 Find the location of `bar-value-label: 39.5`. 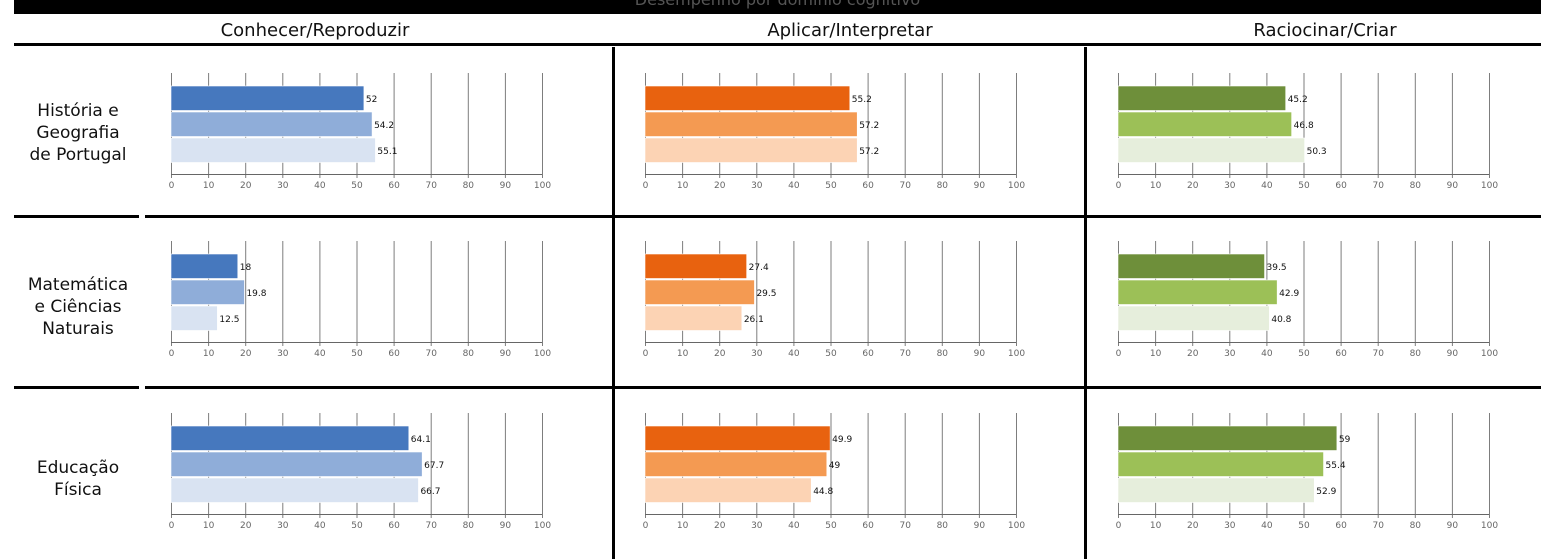

bar-value-label: 39.5 is located at coordinates (1277, 268).